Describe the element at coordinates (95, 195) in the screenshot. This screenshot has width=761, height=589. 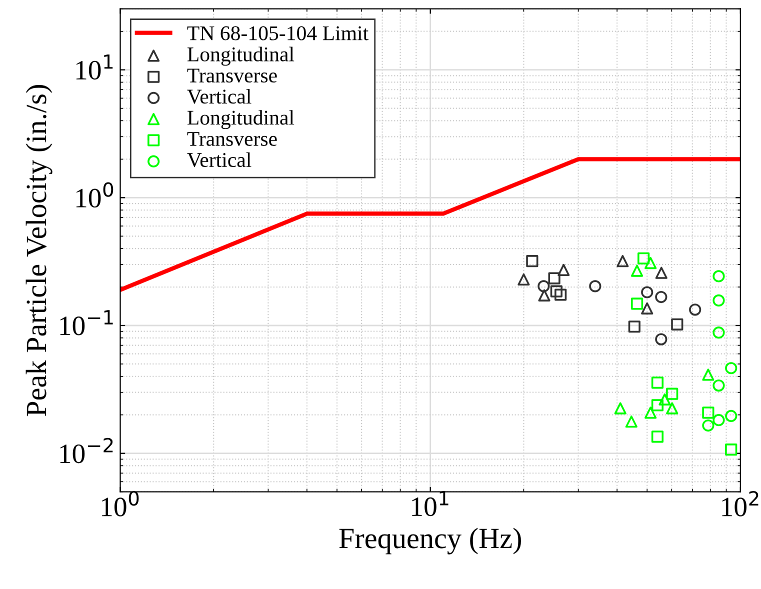
I see `y-tick-label: 10$^{0}$` at that location.